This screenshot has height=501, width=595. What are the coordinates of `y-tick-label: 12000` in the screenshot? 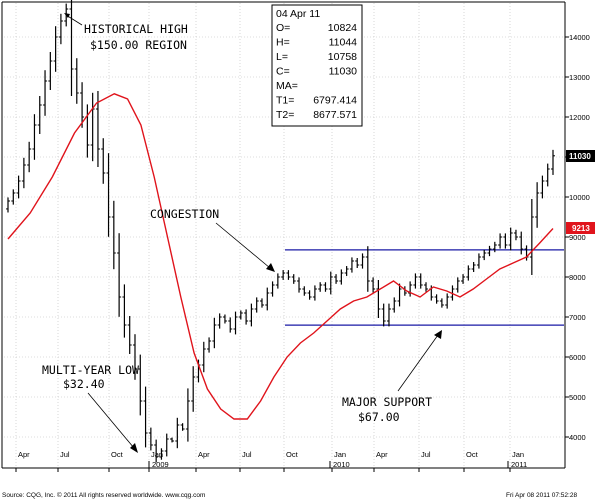 It's located at (579, 117).